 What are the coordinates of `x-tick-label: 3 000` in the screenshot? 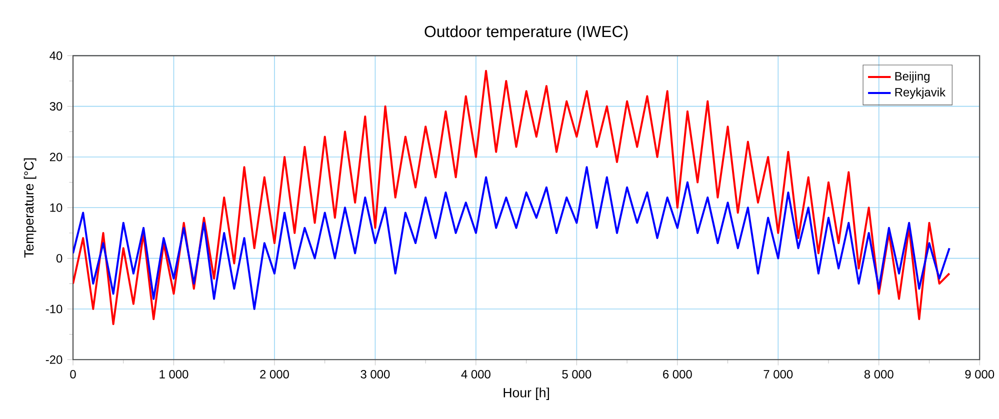 It's located at (375, 374).